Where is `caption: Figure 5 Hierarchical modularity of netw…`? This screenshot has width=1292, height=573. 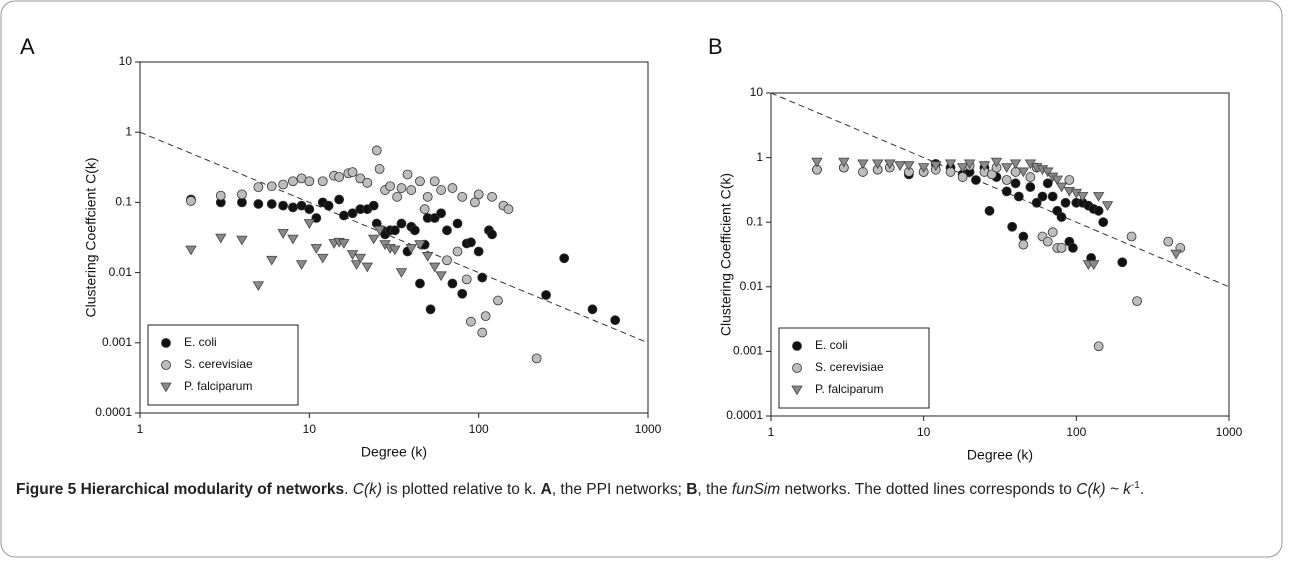 caption: Figure 5 Hierarchical modularity of netw… is located at coordinates (641, 490).